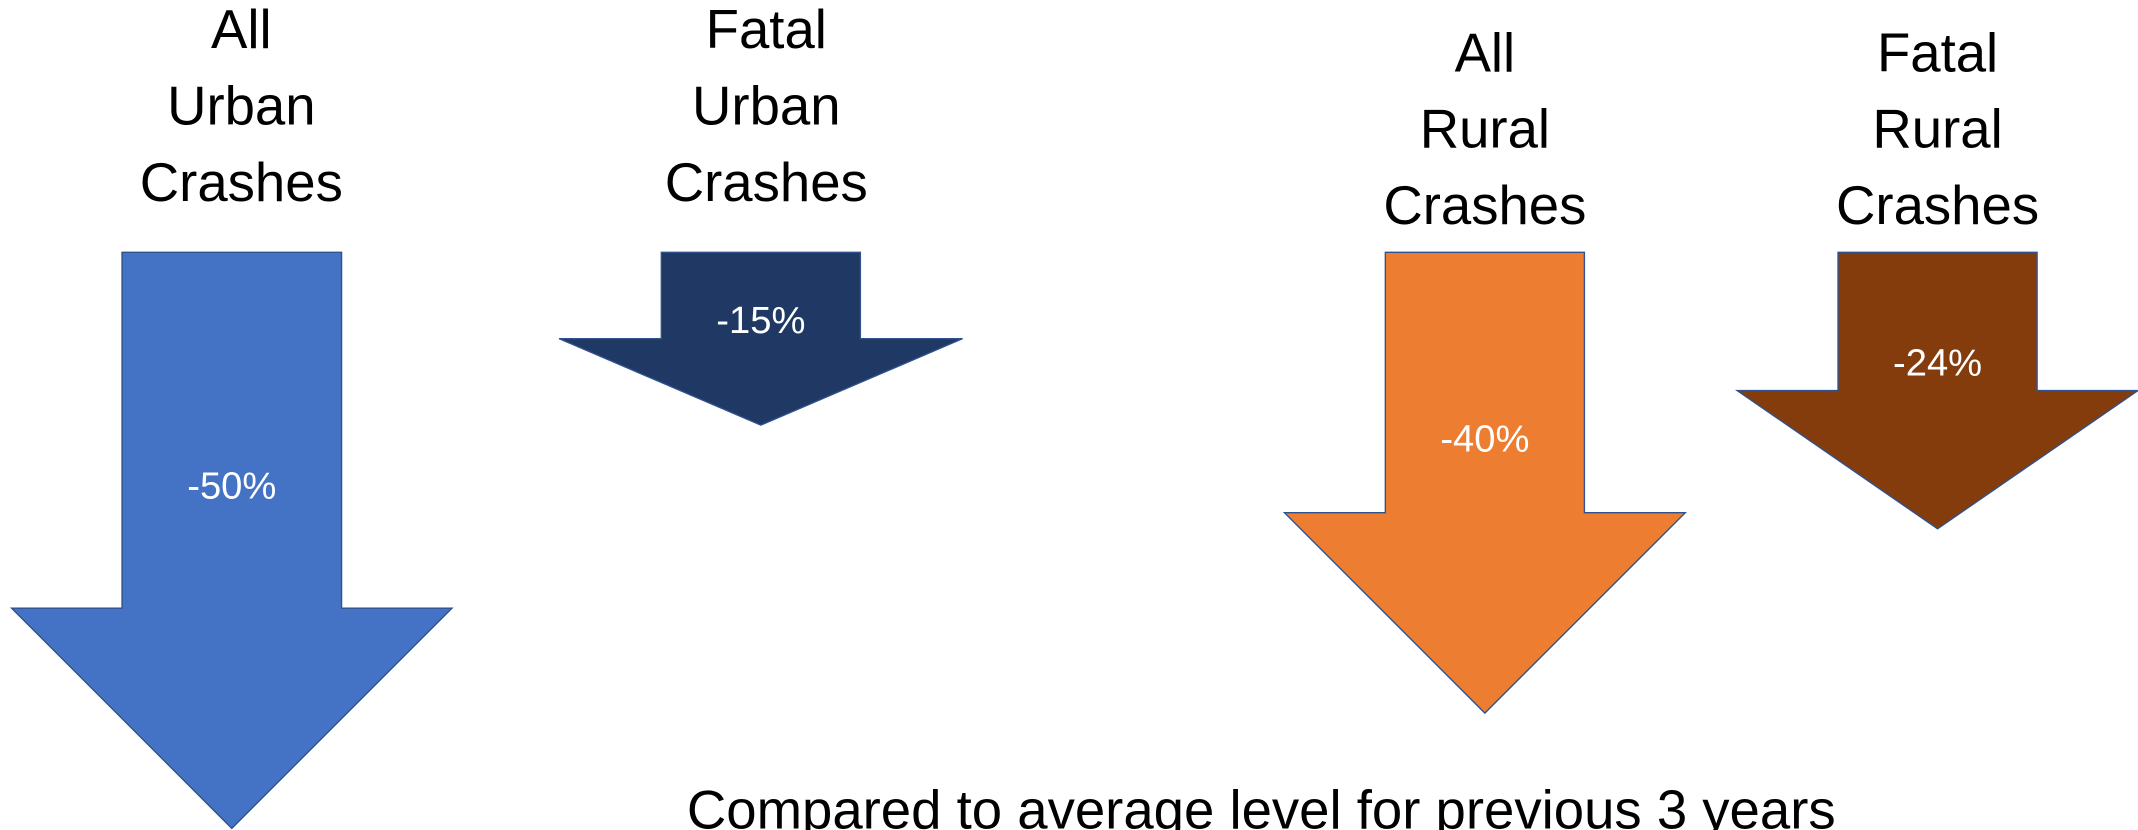  I want to click on category-label: All Urban Crashes, so click(241, 106).